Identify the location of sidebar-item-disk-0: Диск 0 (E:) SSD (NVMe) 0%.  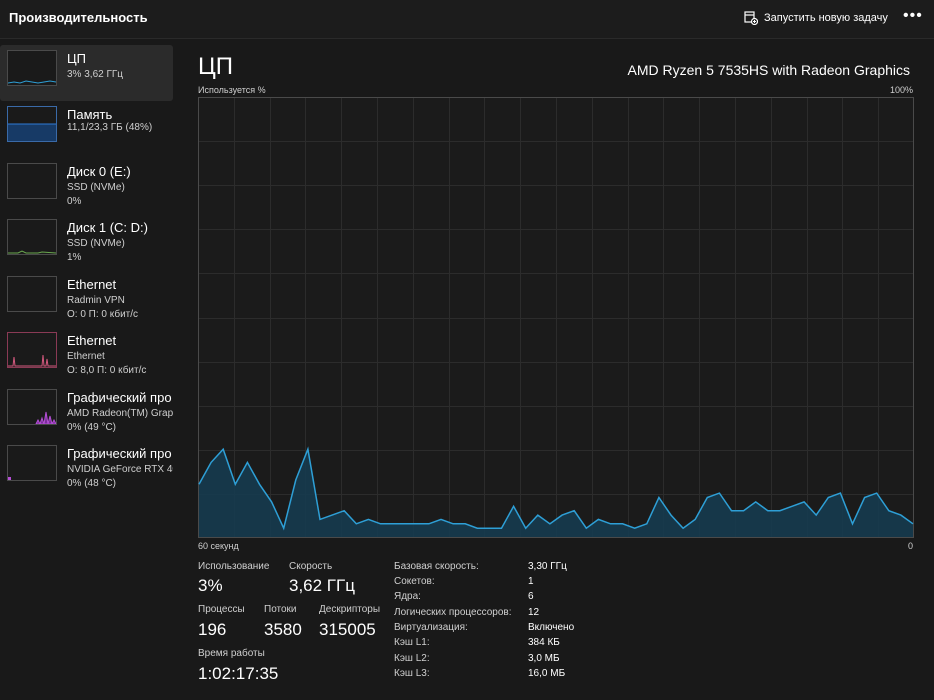
(86, 186).